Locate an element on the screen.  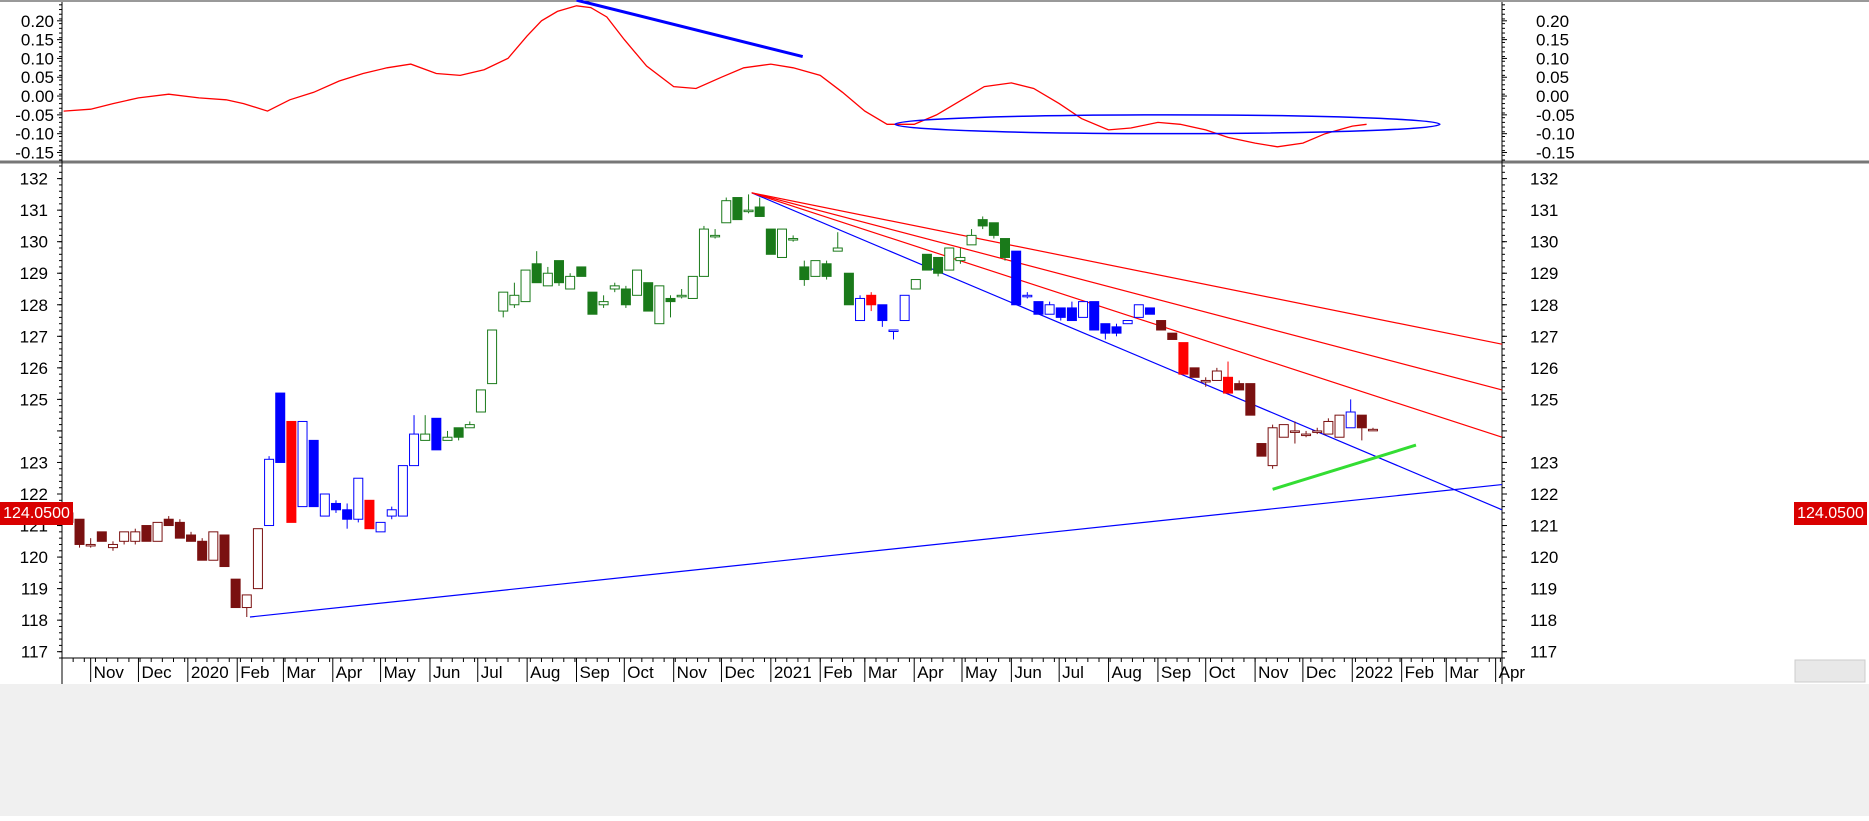
x-tick-label: Feb is located at coordinates (254, 672).